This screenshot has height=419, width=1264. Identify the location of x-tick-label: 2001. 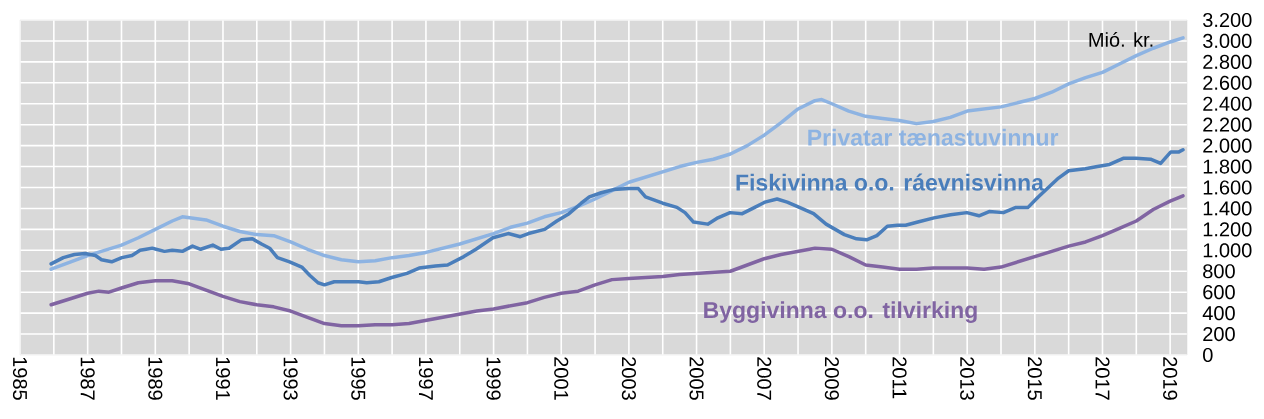
(561, 378).